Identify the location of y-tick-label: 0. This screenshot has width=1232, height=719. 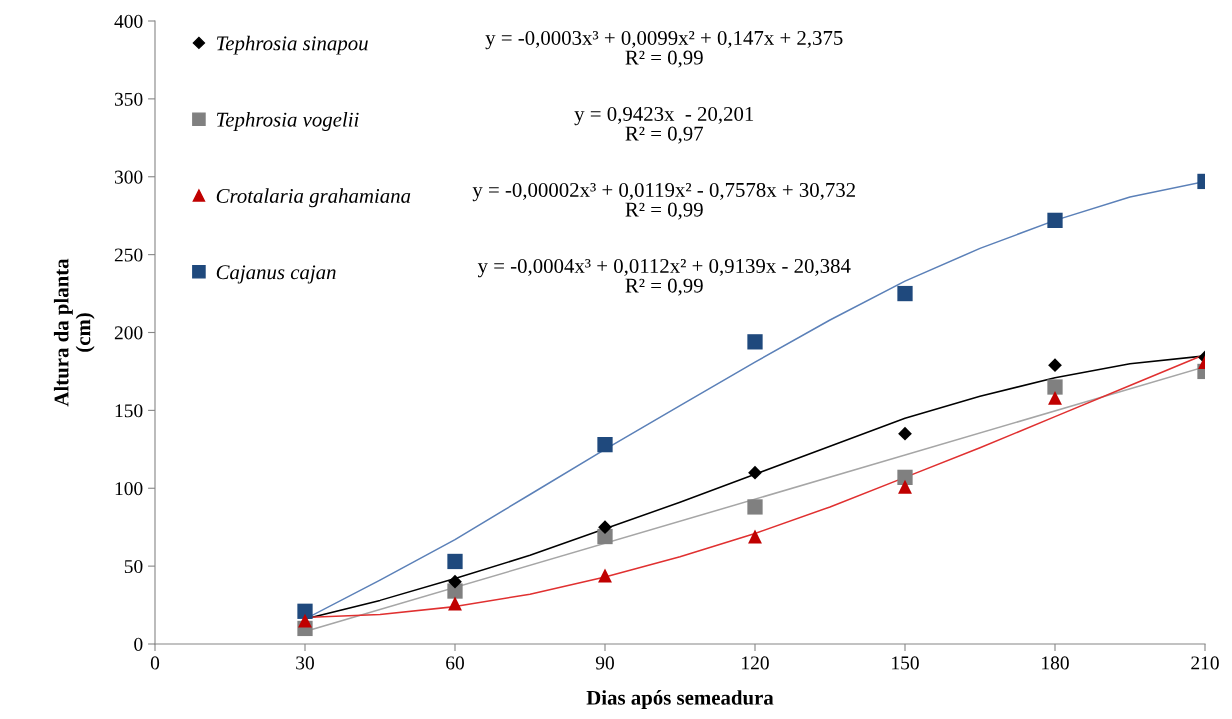
(138, 644).